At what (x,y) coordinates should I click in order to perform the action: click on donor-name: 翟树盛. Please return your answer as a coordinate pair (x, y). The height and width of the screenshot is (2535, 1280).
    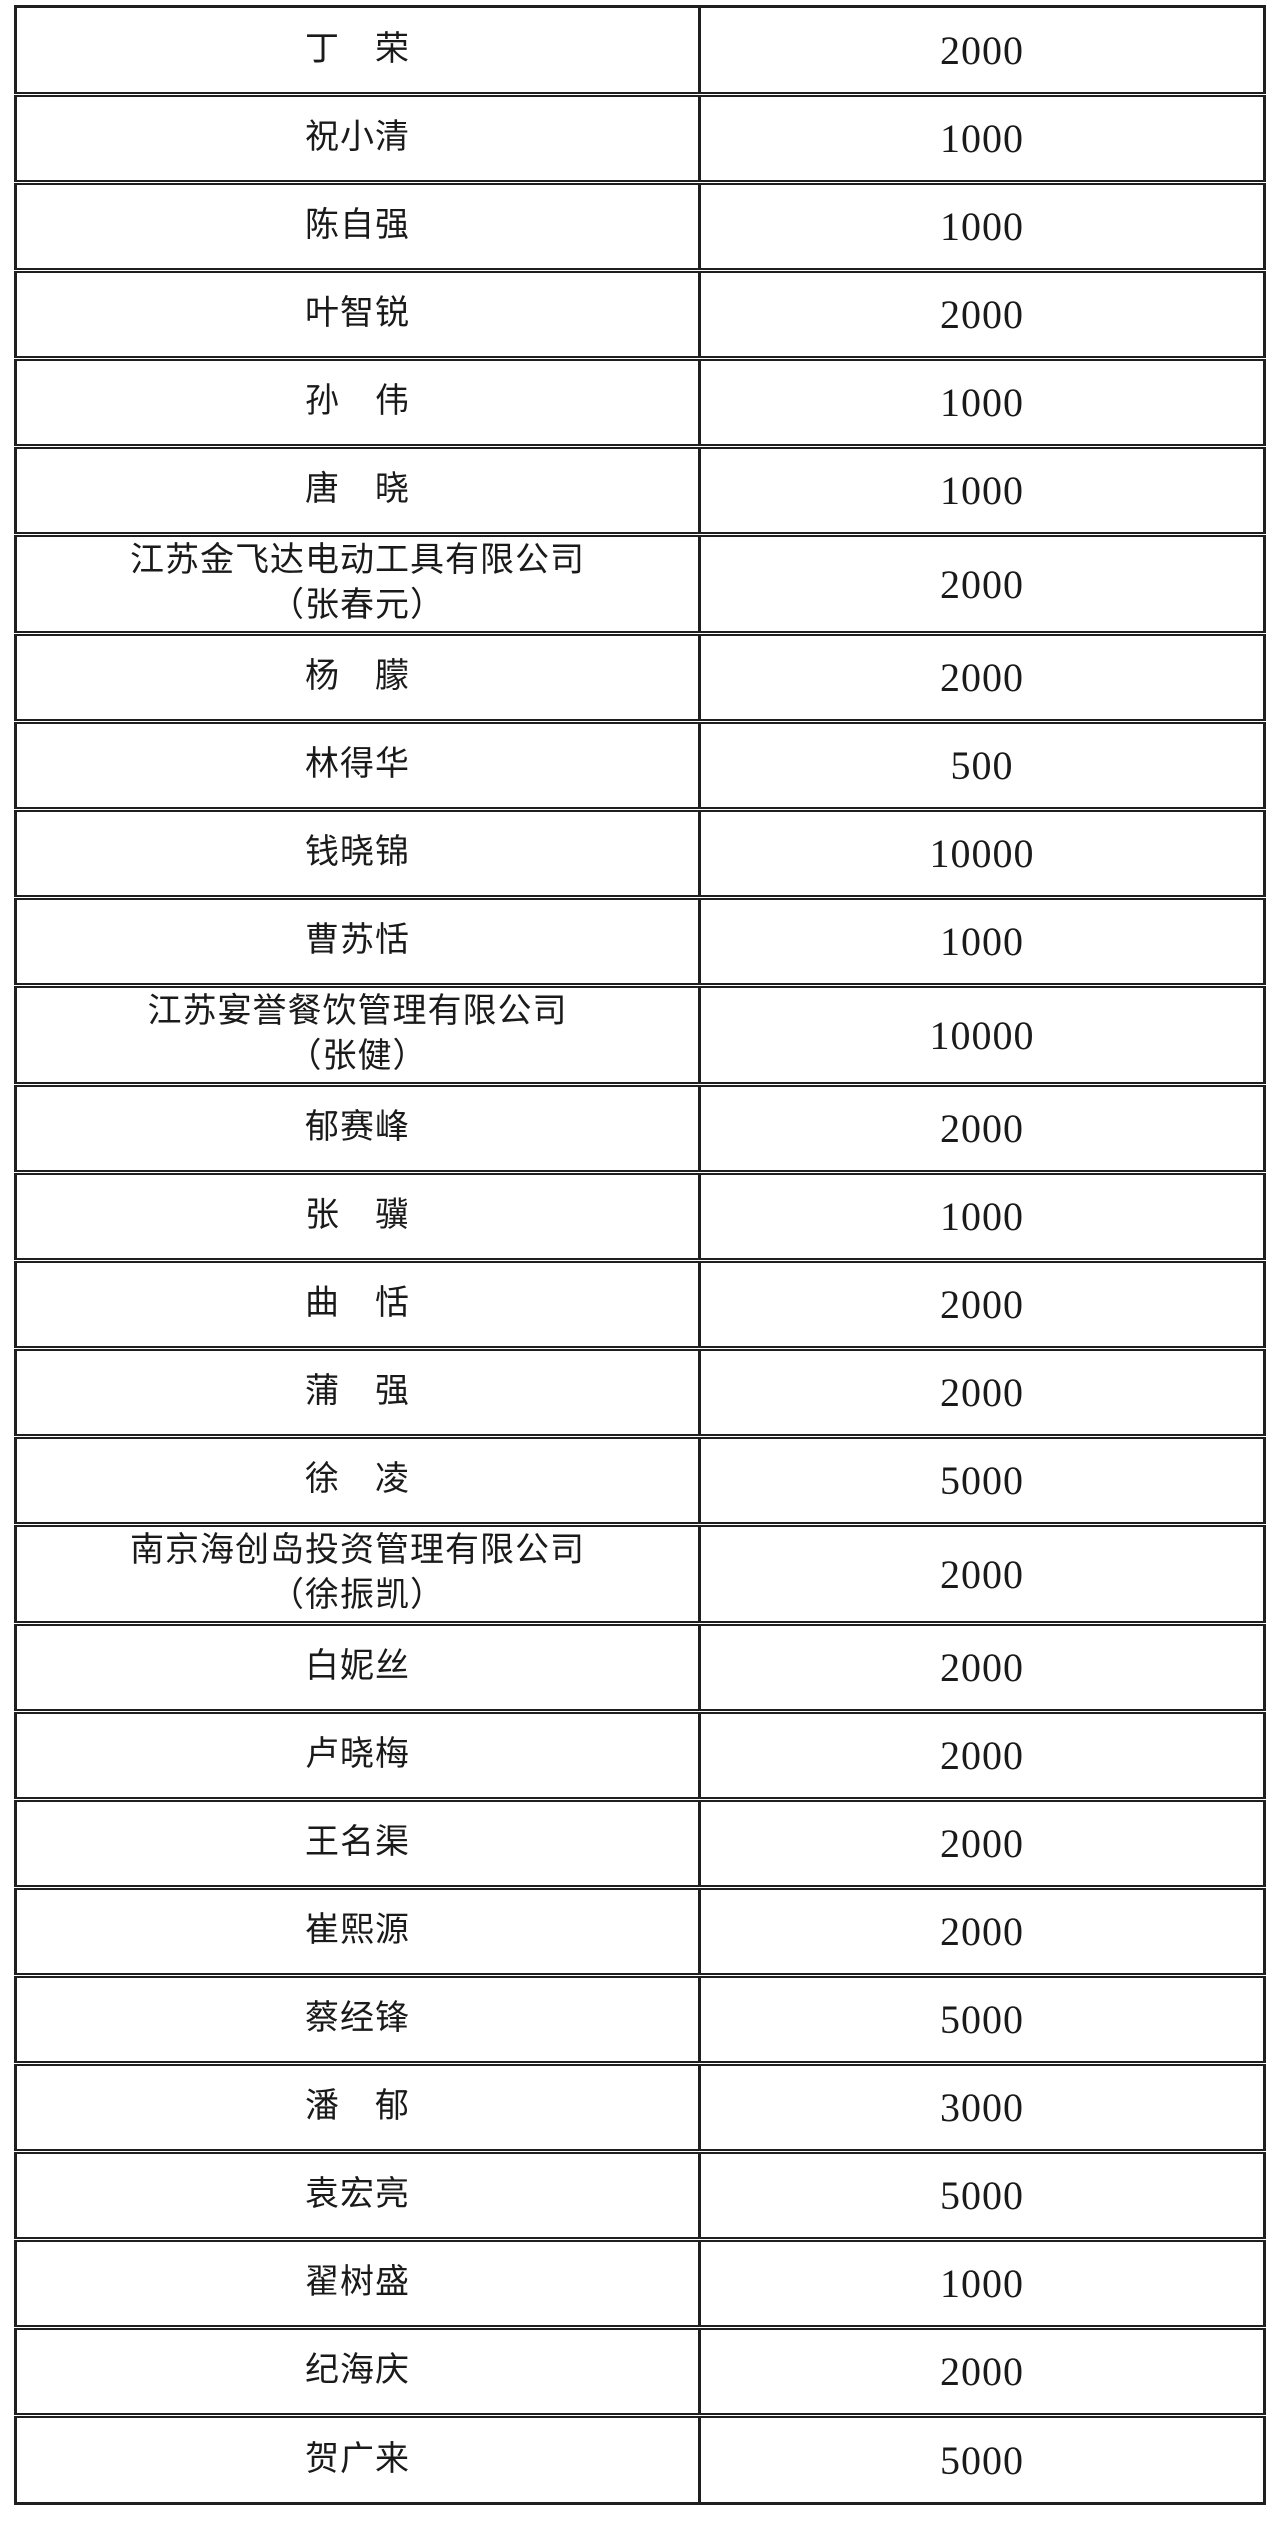
    Looking at the image, I should click on (357, 2283).